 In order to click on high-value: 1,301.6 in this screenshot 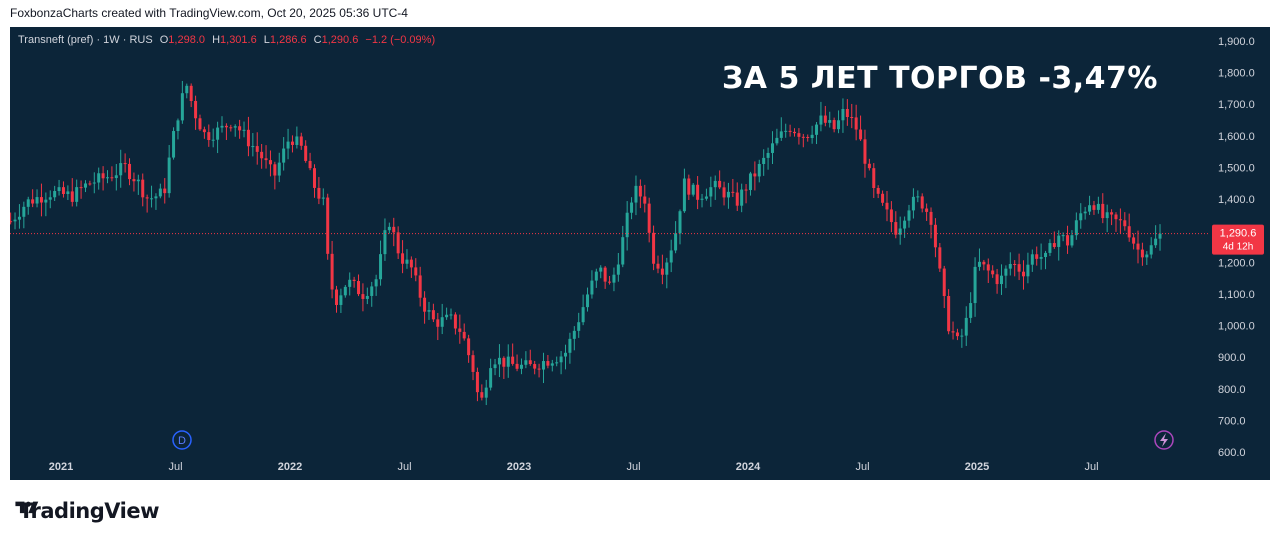, I will do `click(238, 40)`.